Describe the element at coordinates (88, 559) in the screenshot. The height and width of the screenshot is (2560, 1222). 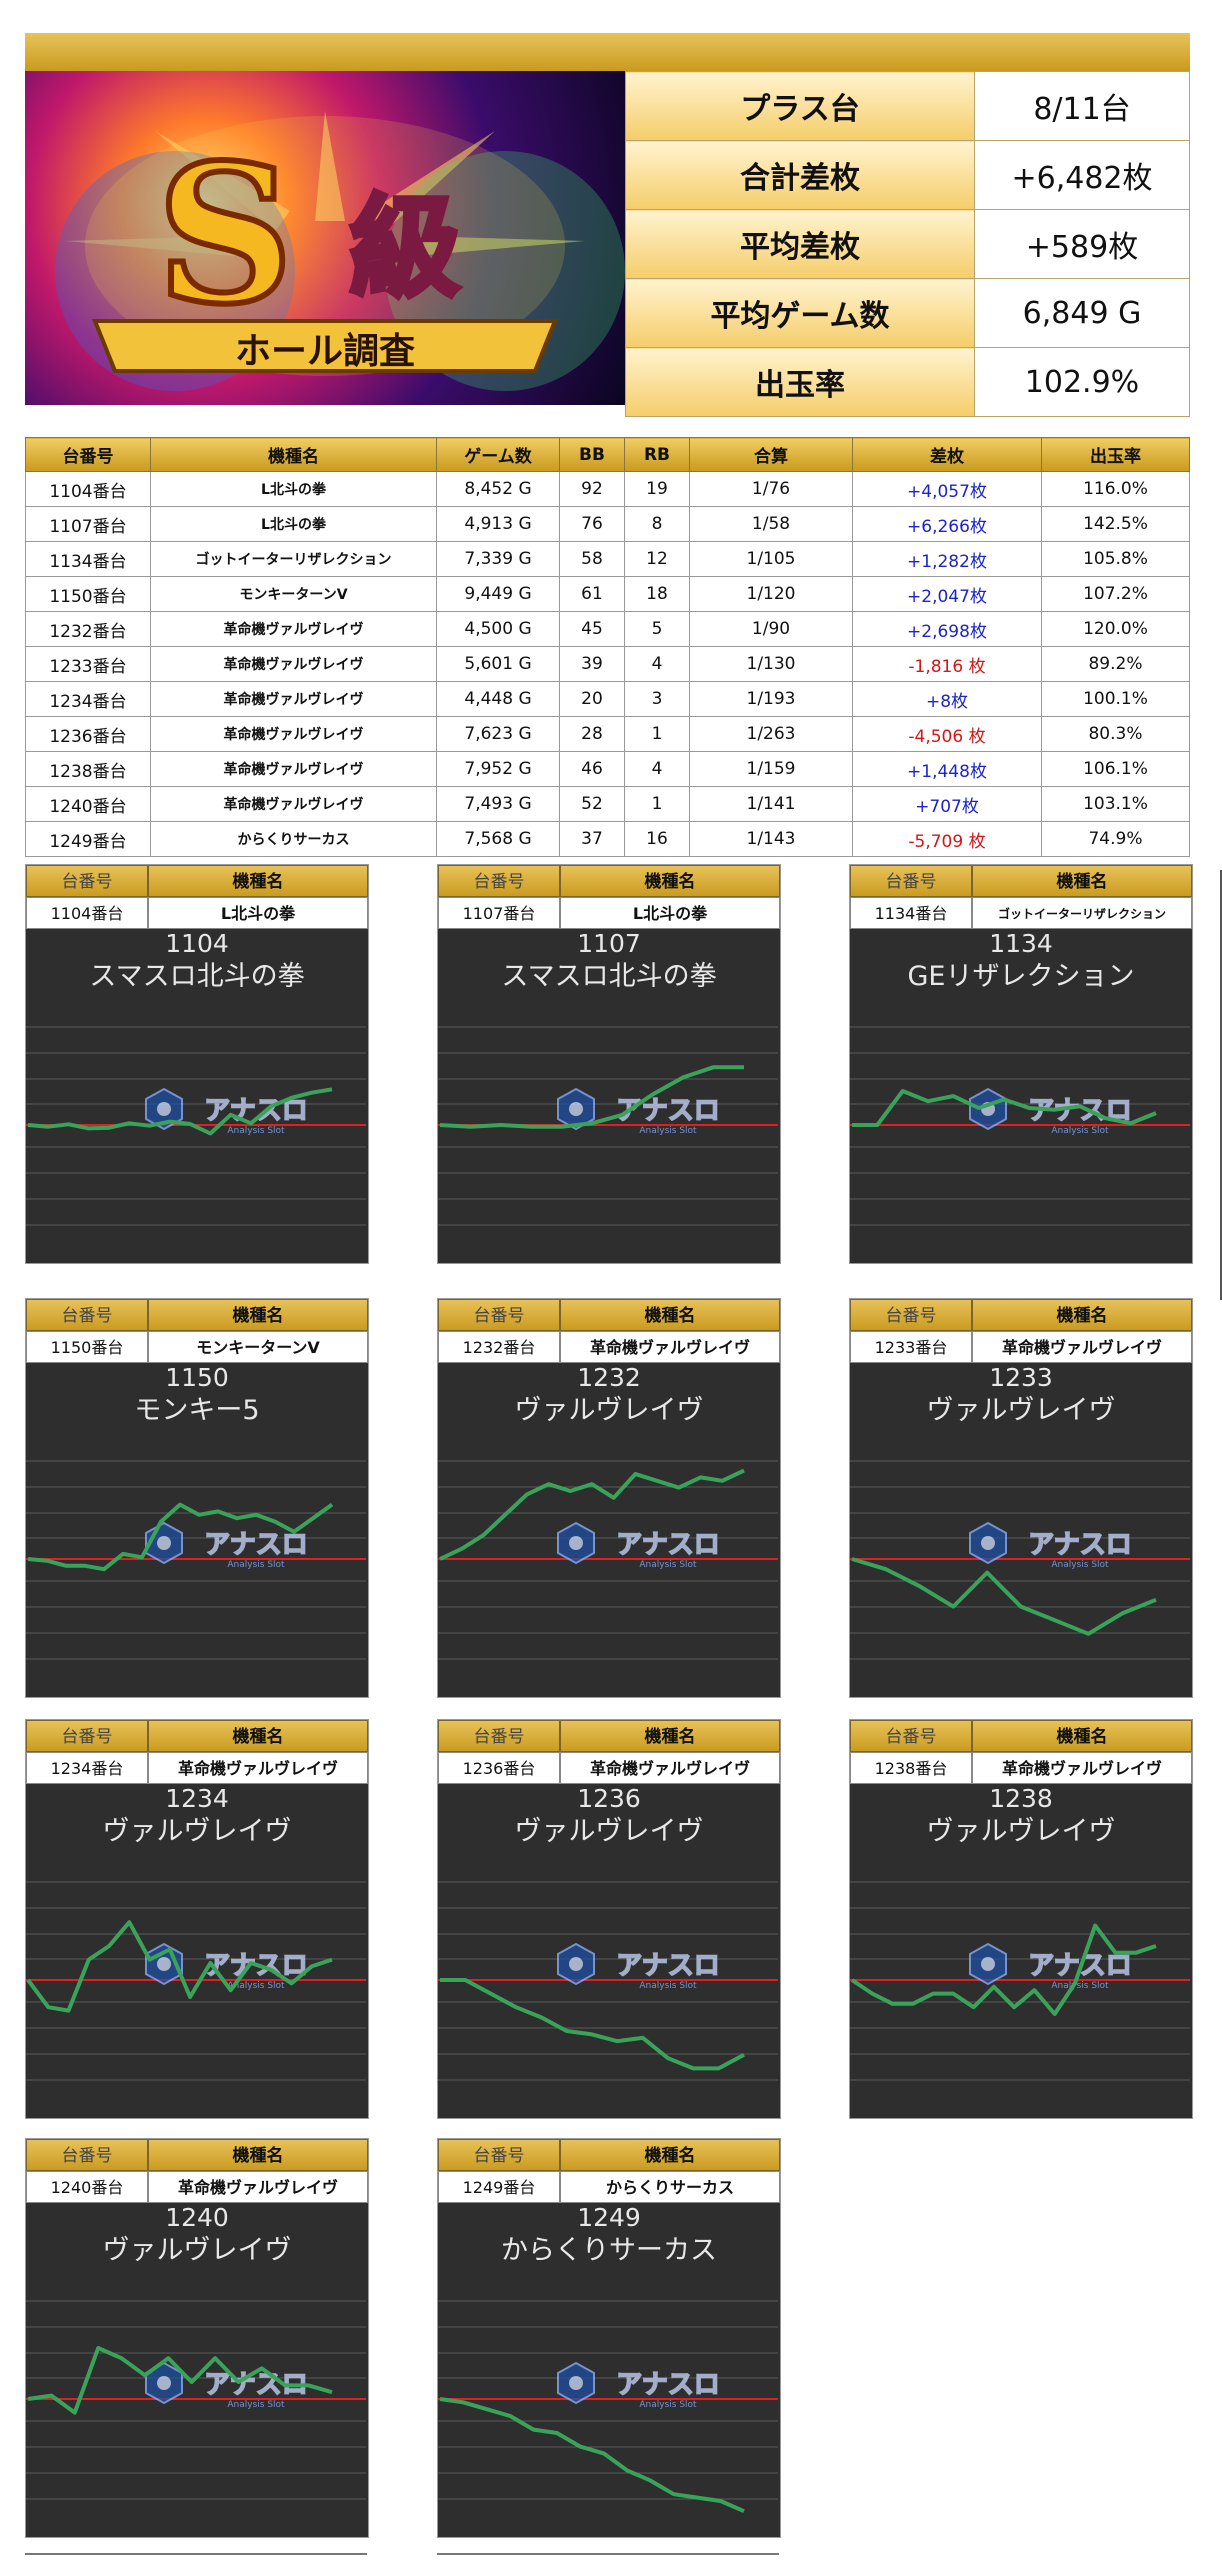
I see `table-cell: 1134番台` at that location.